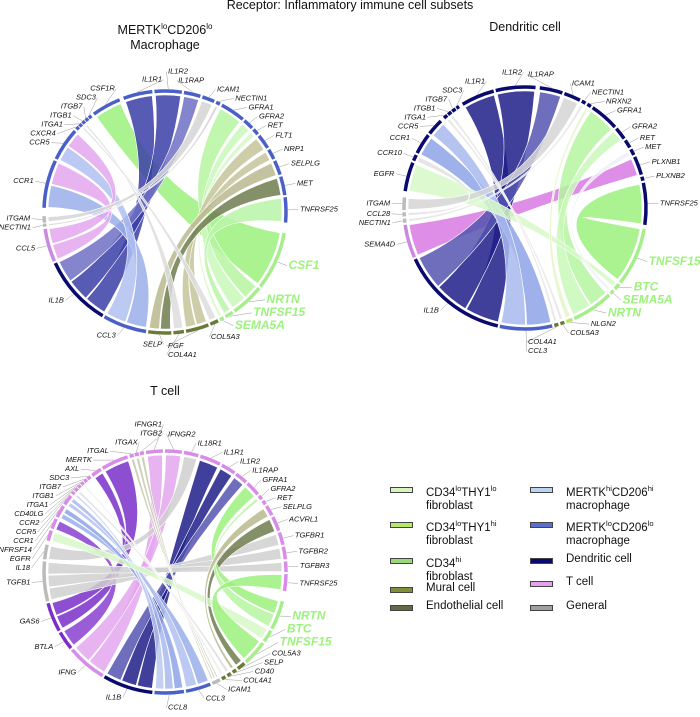 The image size is (700, 717). I want to click on sector-arc-mertk, so click(115, 462).